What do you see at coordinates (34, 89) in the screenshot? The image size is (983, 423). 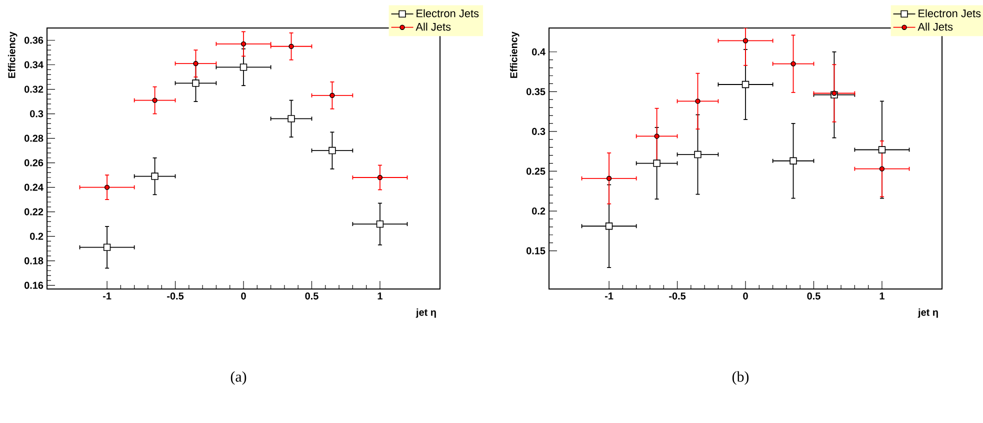 I see `y-tick-label: 0.32` at bounding box center [34, 89].